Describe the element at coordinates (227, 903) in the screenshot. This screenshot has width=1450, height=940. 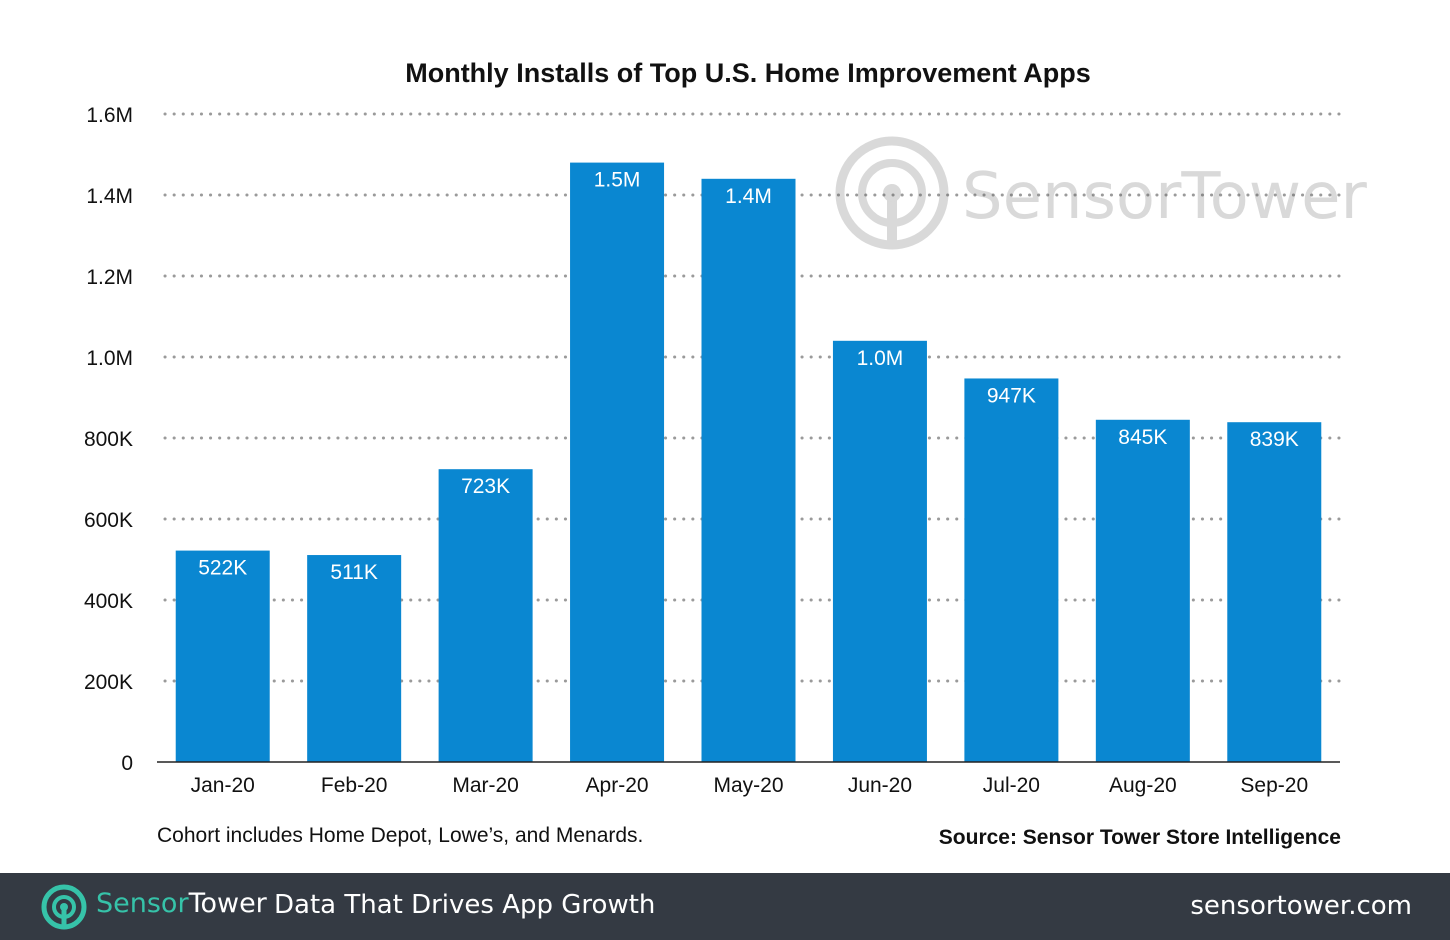
I see `logo-part-tower: Tower` at that location.